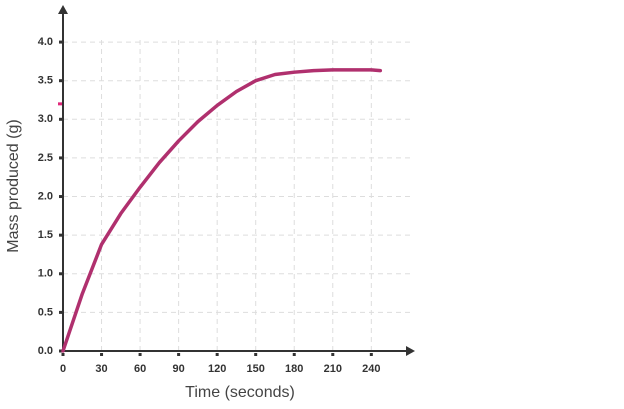 This screenshot has height=409, width=624. I want to click on y-tick-label: 4.0, so click(45, 42).